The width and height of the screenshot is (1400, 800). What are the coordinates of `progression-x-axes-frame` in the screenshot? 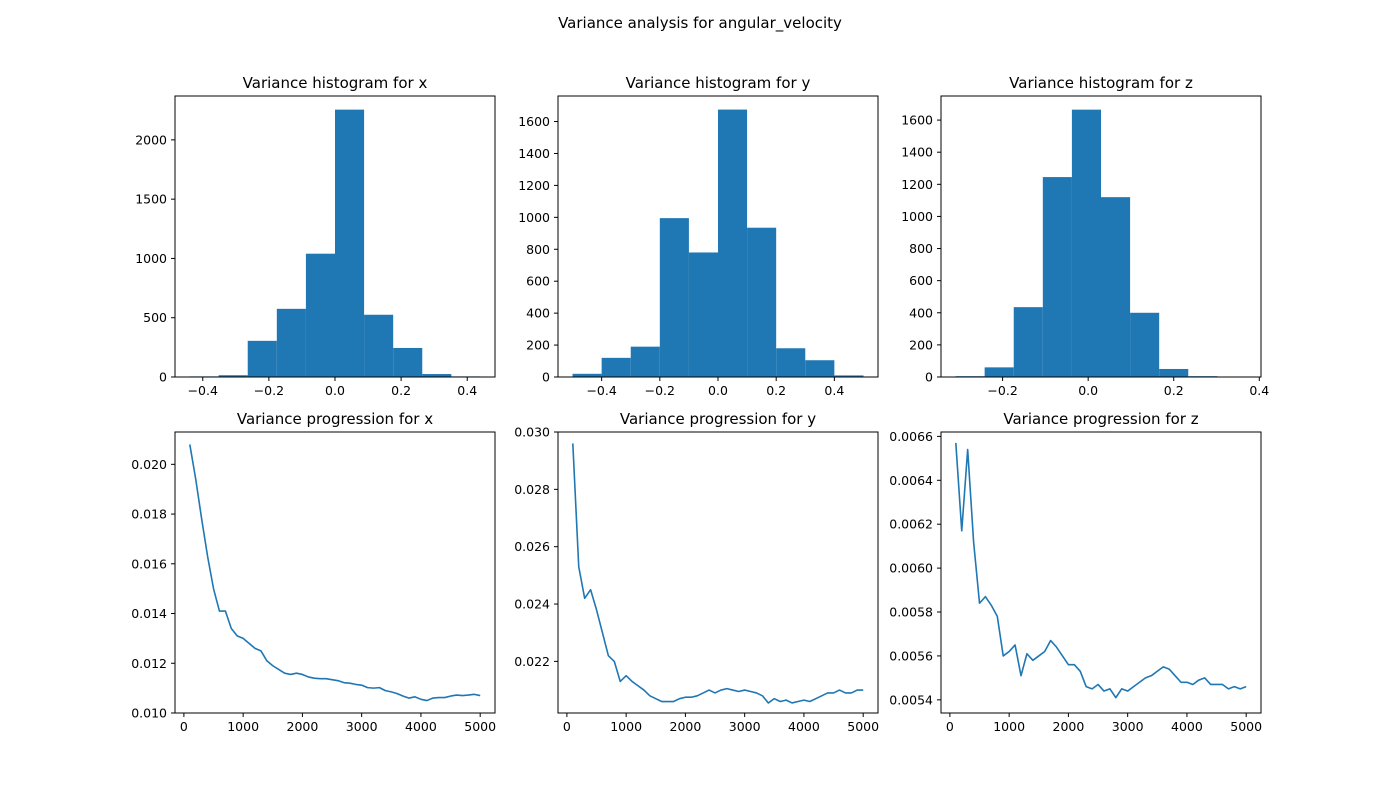 It's located at (335, 572).